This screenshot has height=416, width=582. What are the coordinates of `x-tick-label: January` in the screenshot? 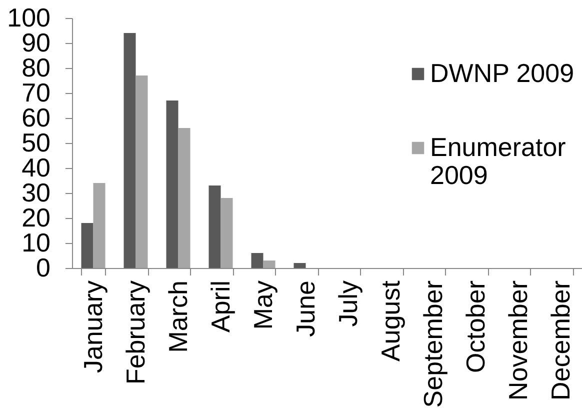 It's located at (93, 326).